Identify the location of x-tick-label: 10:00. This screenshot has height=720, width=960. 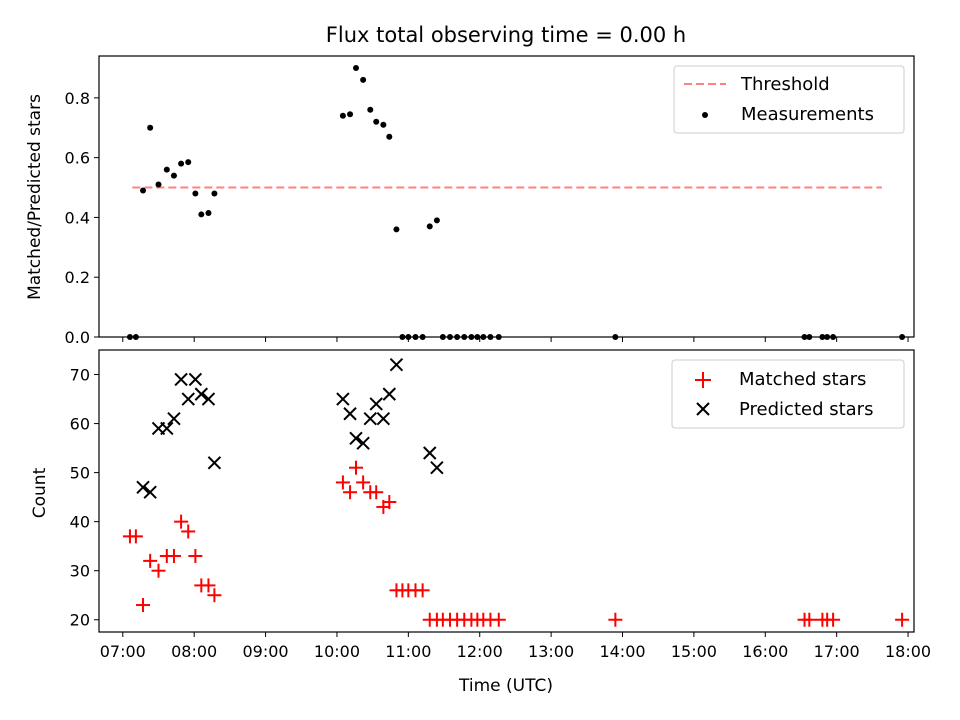
(337, 651).